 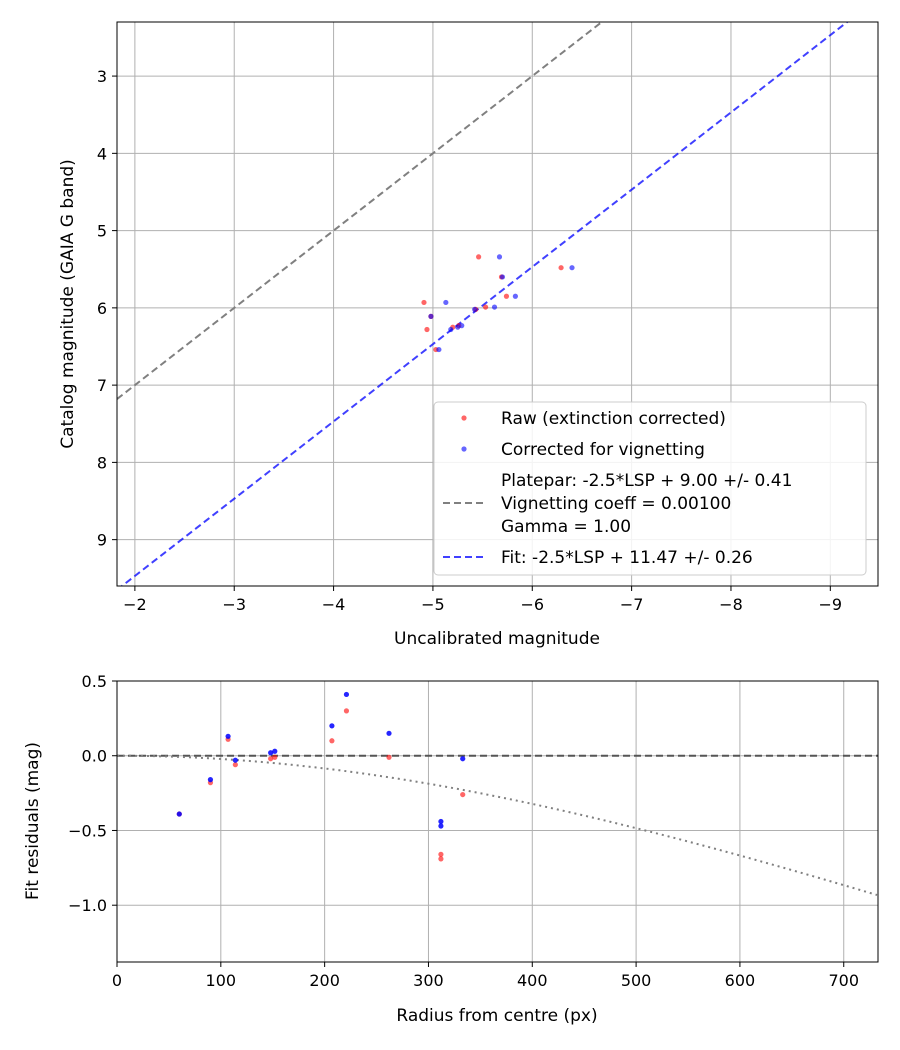 What do you see at coordinates (496, 1016) in the screenshot?
I see `bottom-x-axis-label: Radius from centre (px)` at bounding box center [496, 1016].